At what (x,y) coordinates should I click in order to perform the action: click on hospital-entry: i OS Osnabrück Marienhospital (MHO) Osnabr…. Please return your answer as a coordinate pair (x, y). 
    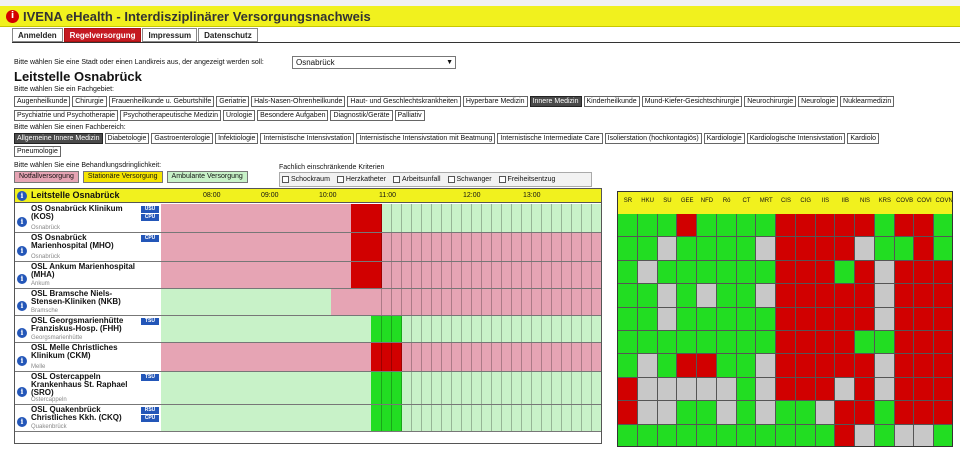
    Looking at the image, I should click on (88, 247).